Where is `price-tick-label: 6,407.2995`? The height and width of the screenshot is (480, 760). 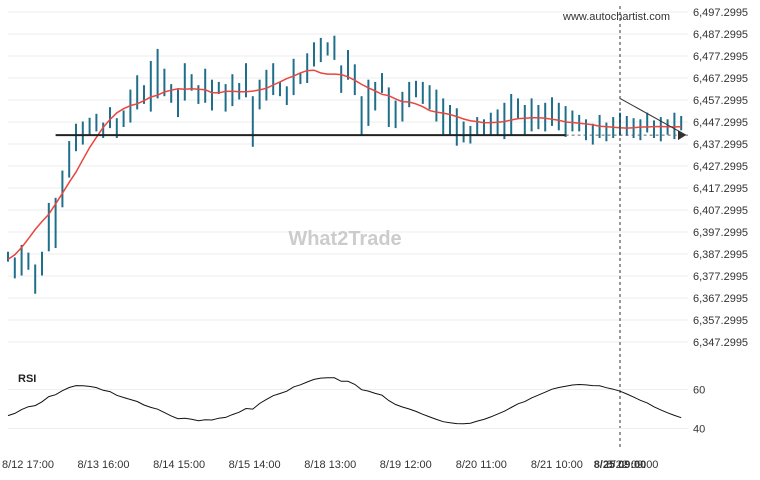 price-tick-label: 6,407.2995 is located at coordinates (720, 211).